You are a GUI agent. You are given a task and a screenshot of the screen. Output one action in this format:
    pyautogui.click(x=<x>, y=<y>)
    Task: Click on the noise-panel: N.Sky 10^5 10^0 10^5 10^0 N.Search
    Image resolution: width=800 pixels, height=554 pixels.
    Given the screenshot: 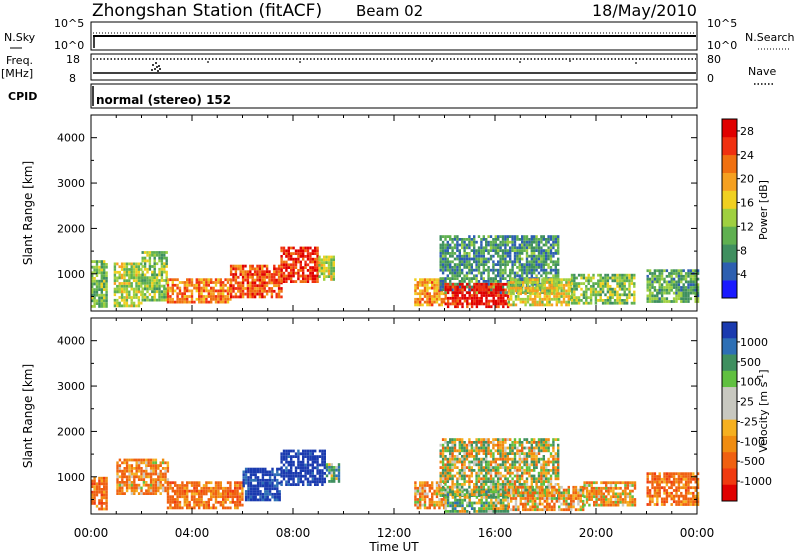 What is the action you would take?
    pyautogui.click(x=399, y=34)
    